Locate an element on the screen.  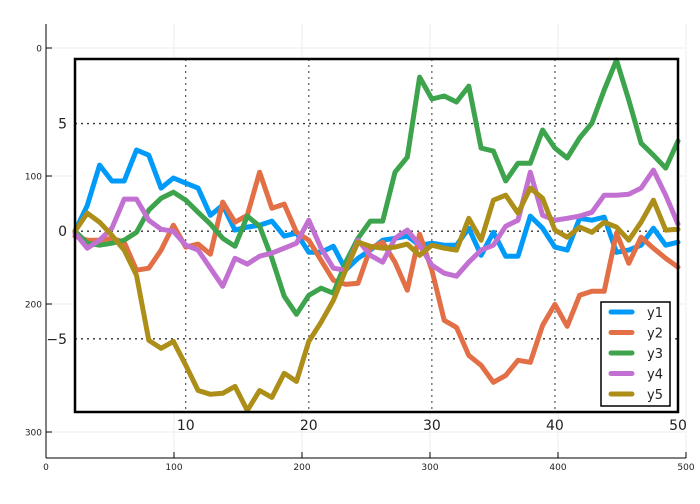
legend-label: y2 is located at coordinates (655, 334).